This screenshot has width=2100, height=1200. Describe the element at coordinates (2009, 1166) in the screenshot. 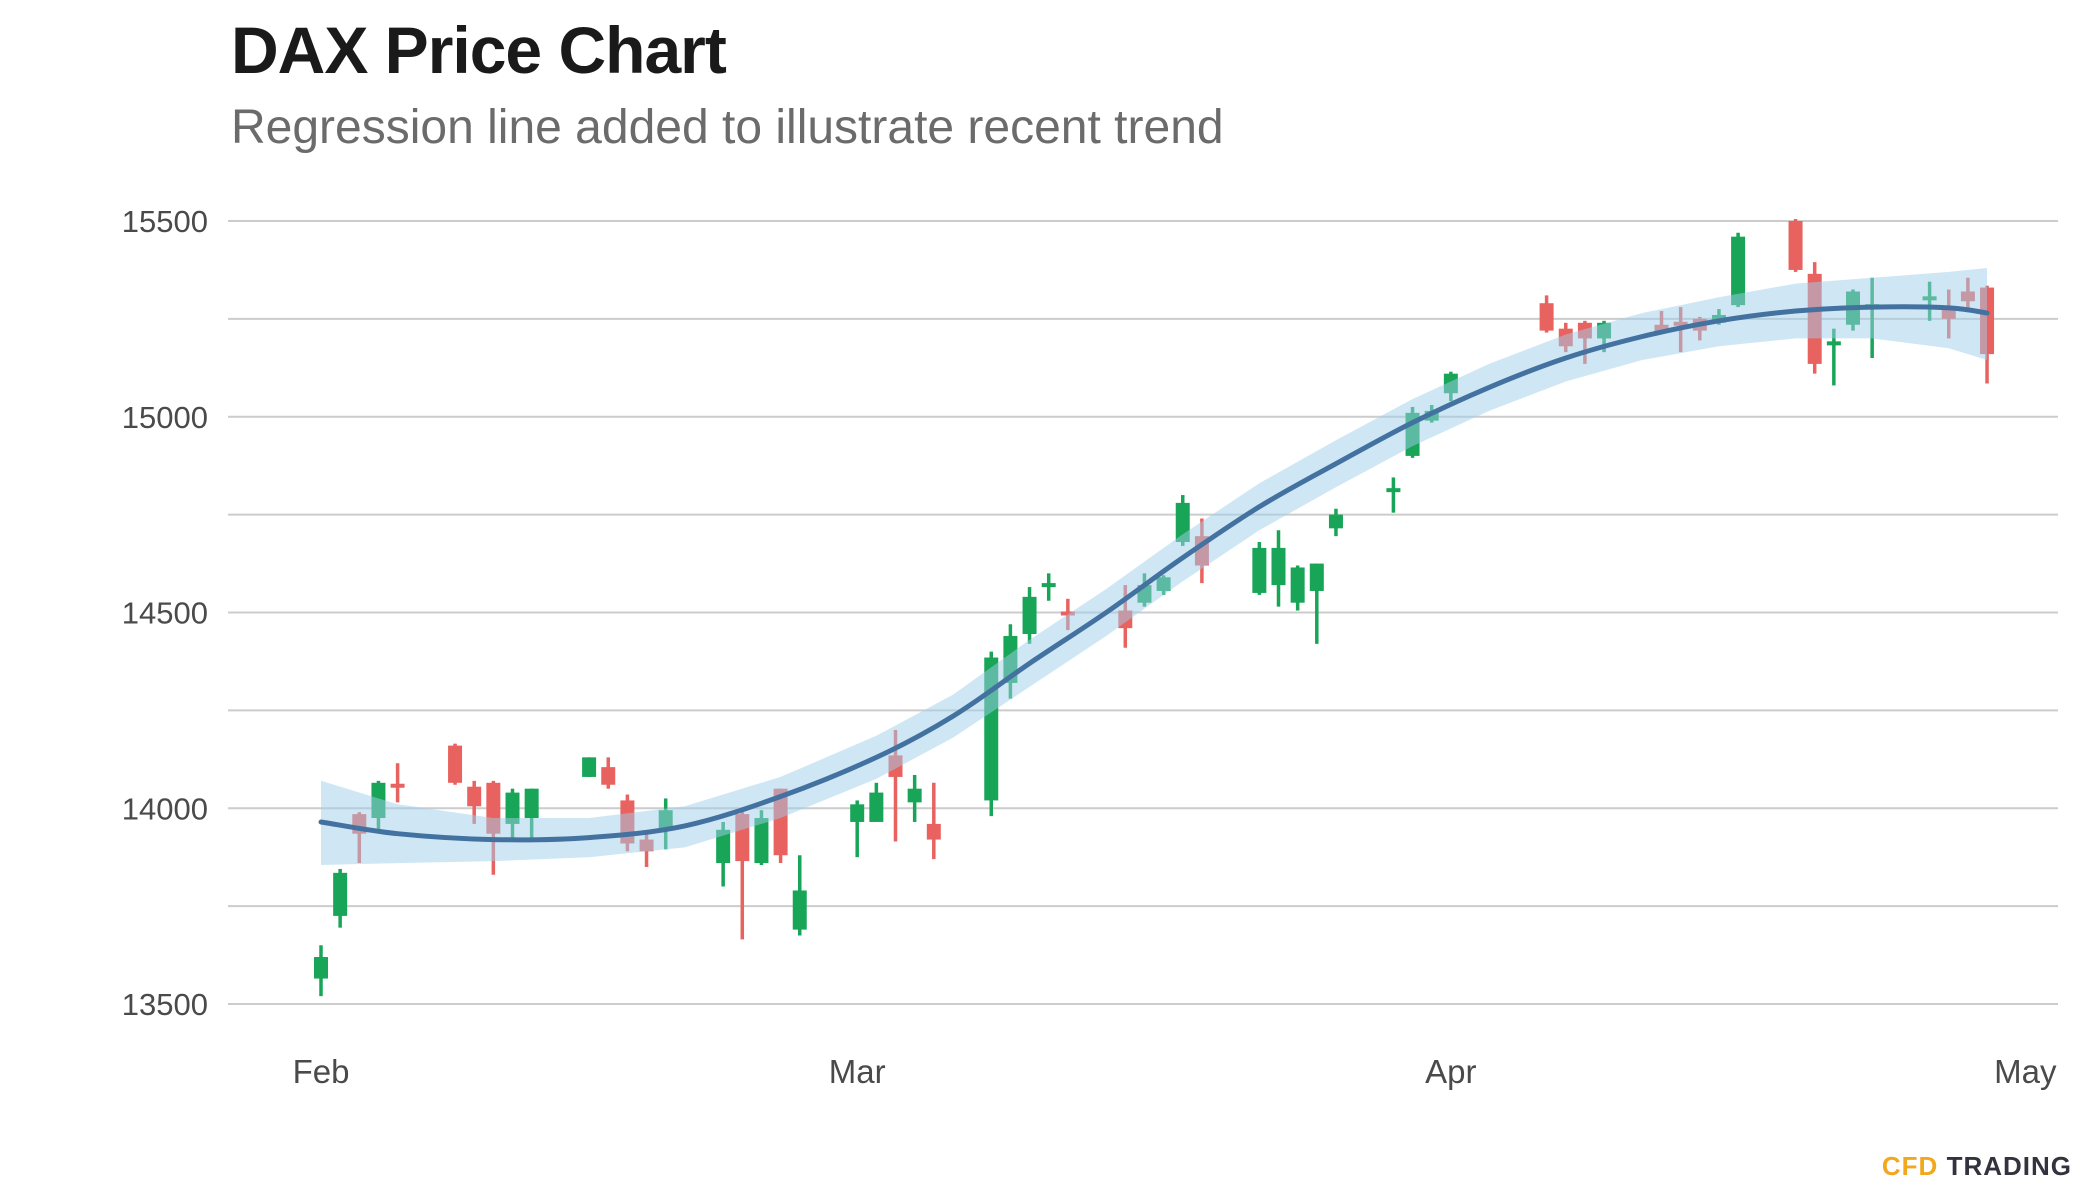

I see `brand-logo-trading: TRADING` at that location.